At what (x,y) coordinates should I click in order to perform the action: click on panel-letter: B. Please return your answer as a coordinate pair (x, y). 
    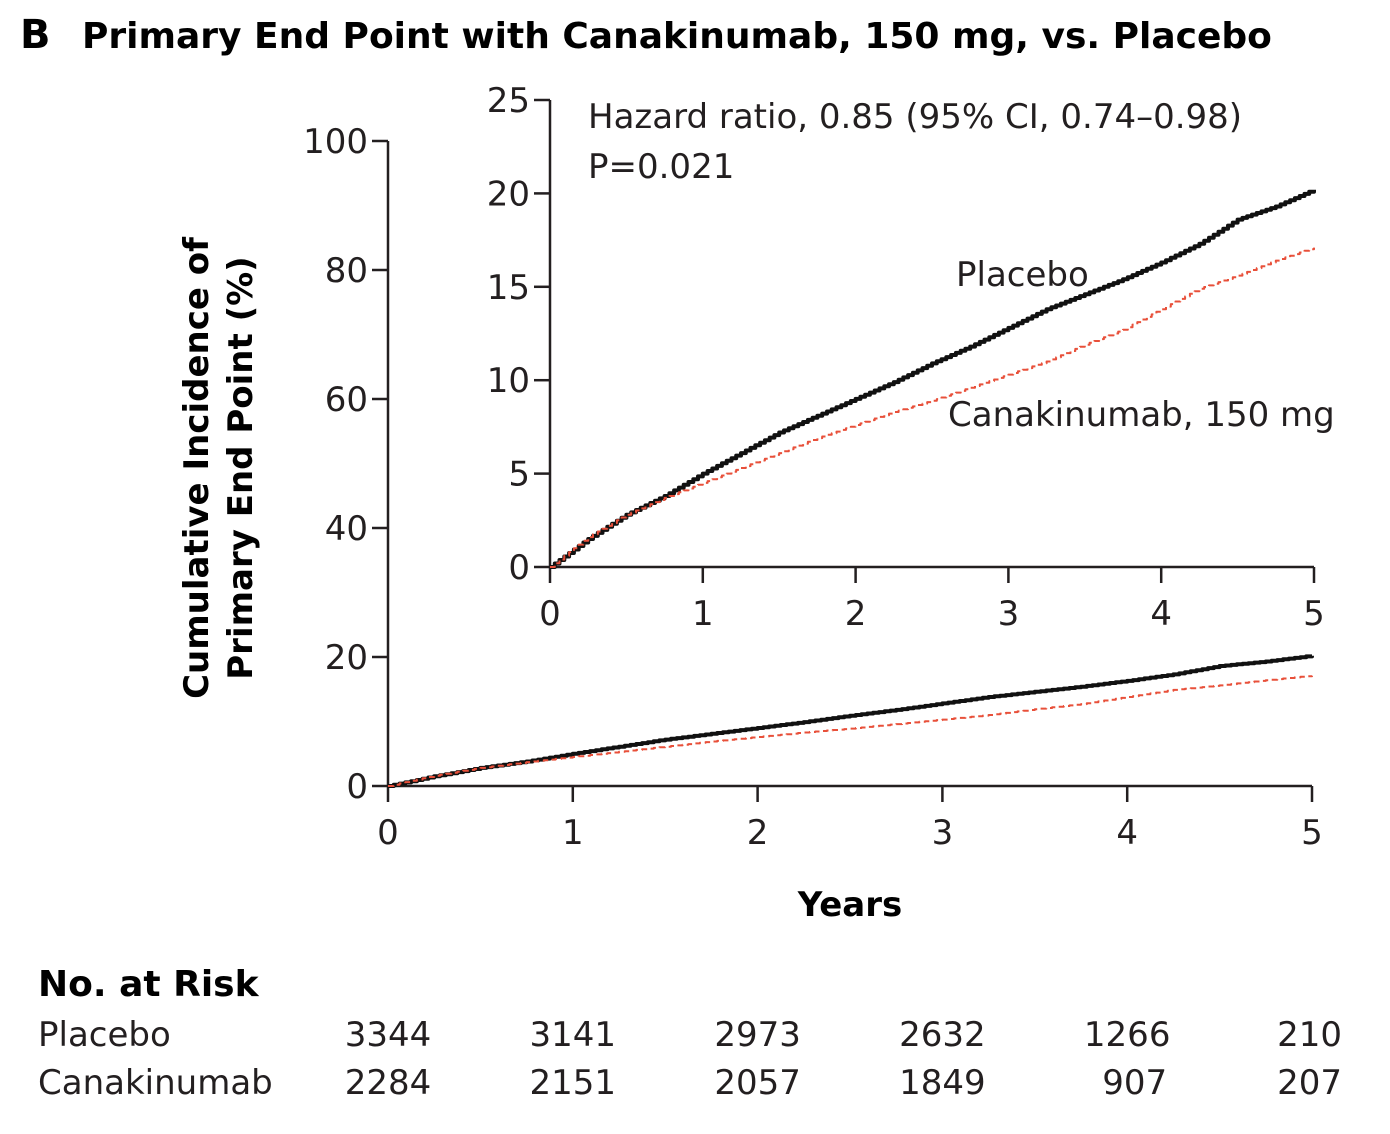
    Looking at the image, I should click on (35, 35).